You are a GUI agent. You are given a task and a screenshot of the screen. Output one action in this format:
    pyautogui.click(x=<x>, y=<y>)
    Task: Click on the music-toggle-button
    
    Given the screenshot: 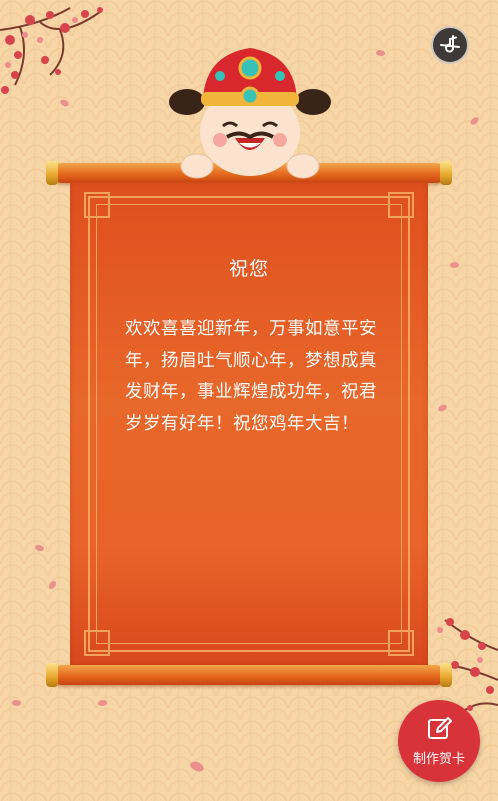 What is the action you would take?
    pyautogui.click(x=450, y=45)
    